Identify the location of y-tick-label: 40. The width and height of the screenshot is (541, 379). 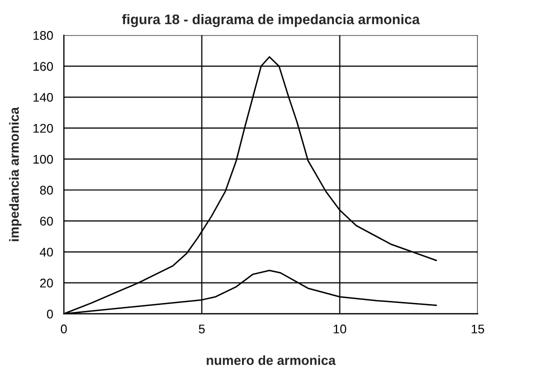
(46, 252).